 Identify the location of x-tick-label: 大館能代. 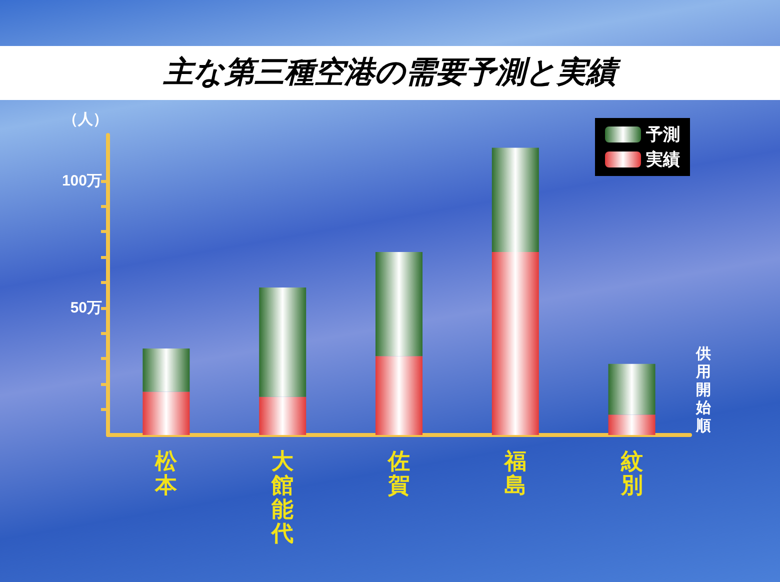
(282, 497).